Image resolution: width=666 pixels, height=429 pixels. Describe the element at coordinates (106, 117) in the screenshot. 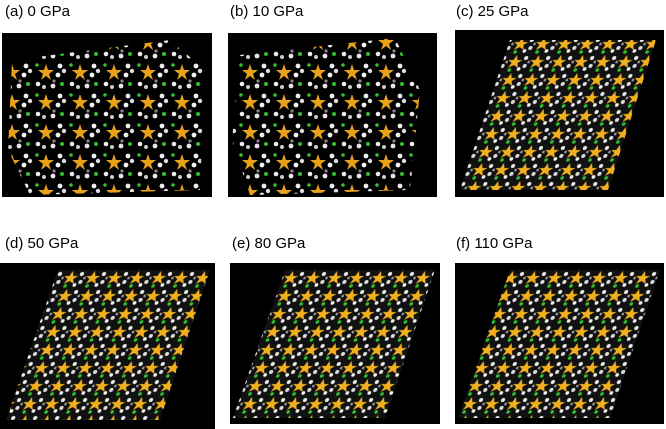

I see `structure-a` at that location.